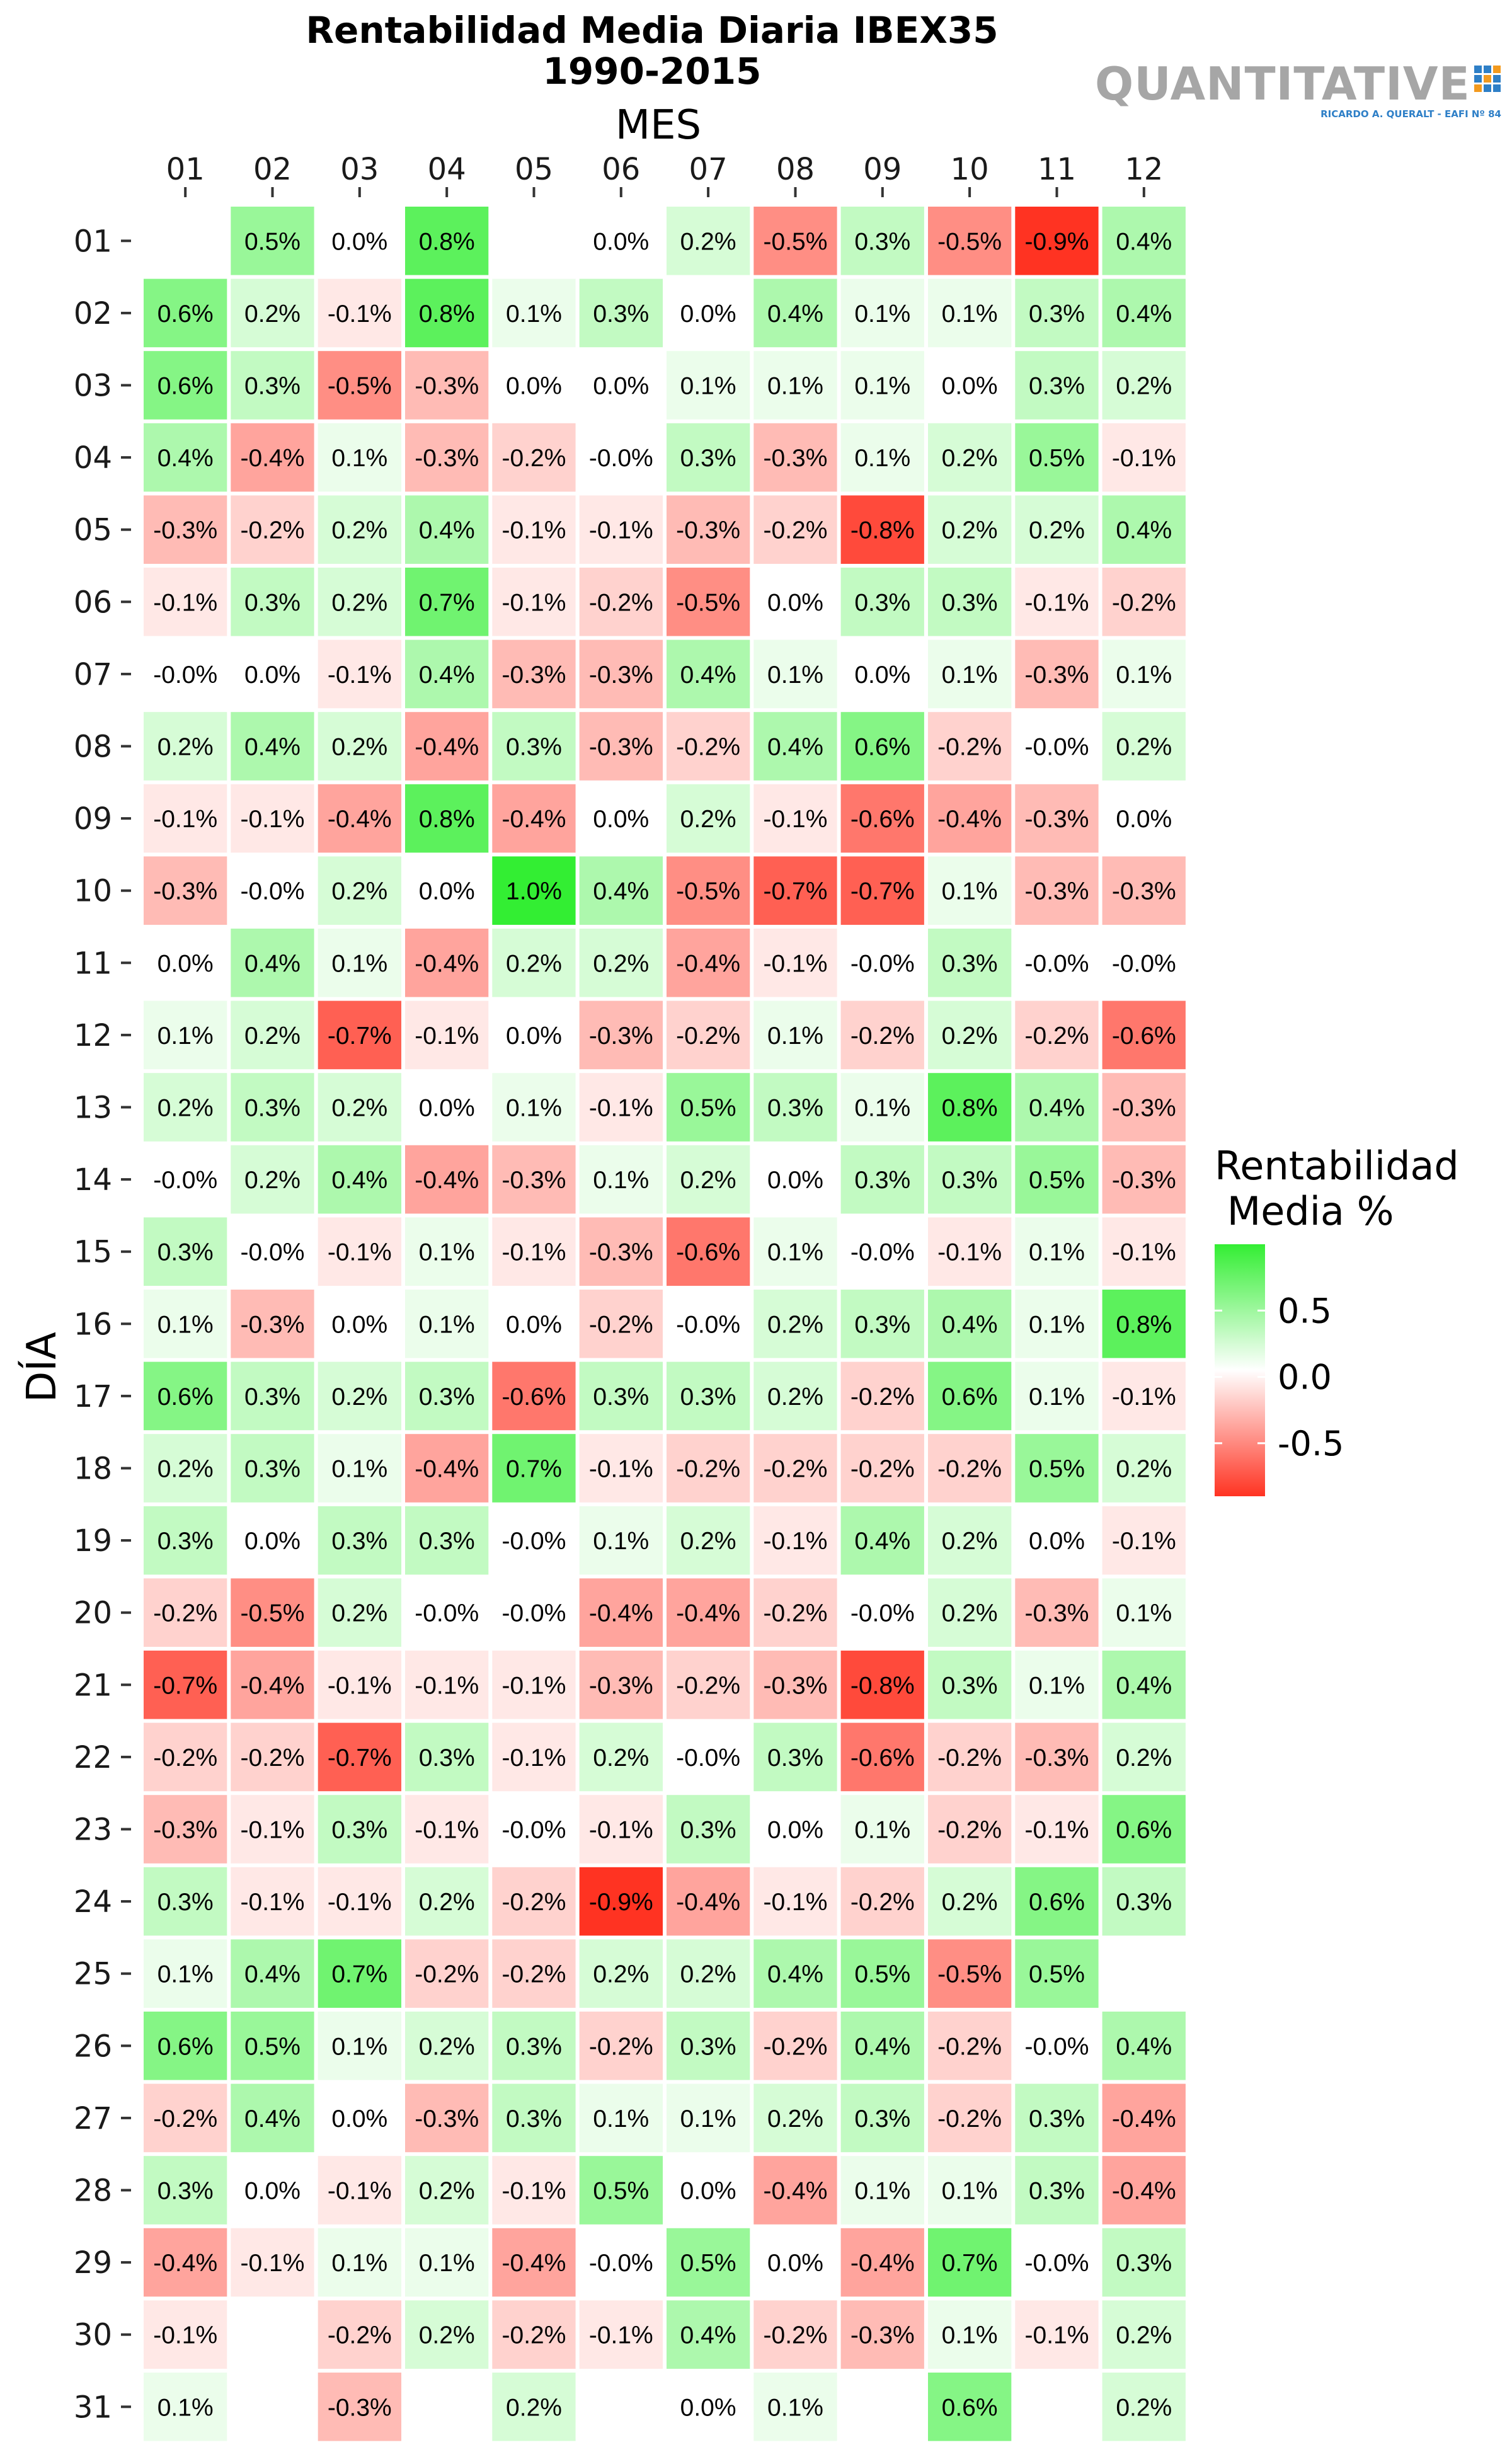 The image size is (1512, 2457). Describe the element at coordinates (1478, 88) in the screenshot. I see `logo-grid-square` at that location.